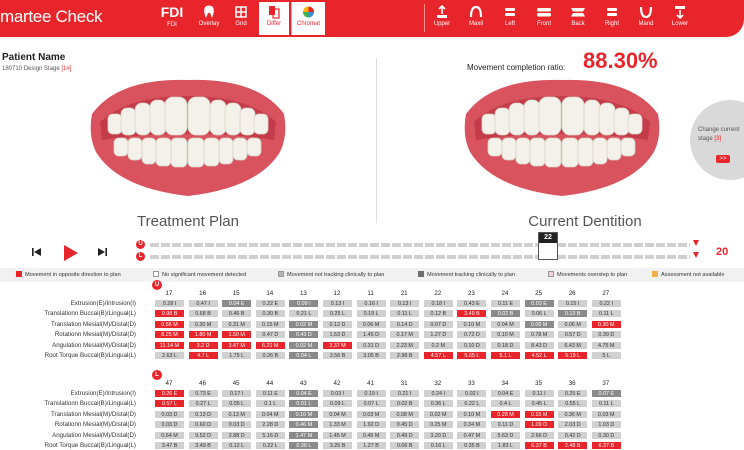 Image resolution: width=744 pixels, height=450 pixels. What do you see at coordinates (438, 324) in the screenshot?
I see `movement-cell: 0.07 D` at bounding box center [438, 324].